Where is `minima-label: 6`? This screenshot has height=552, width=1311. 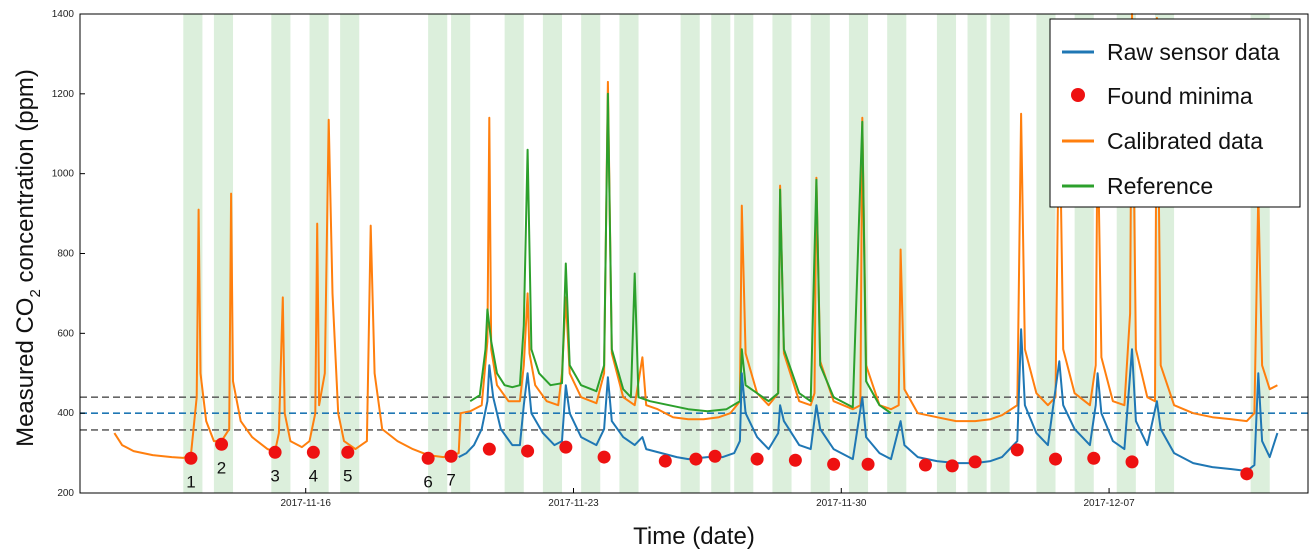 minima-label: 6 is located at coordinates (427, 481).